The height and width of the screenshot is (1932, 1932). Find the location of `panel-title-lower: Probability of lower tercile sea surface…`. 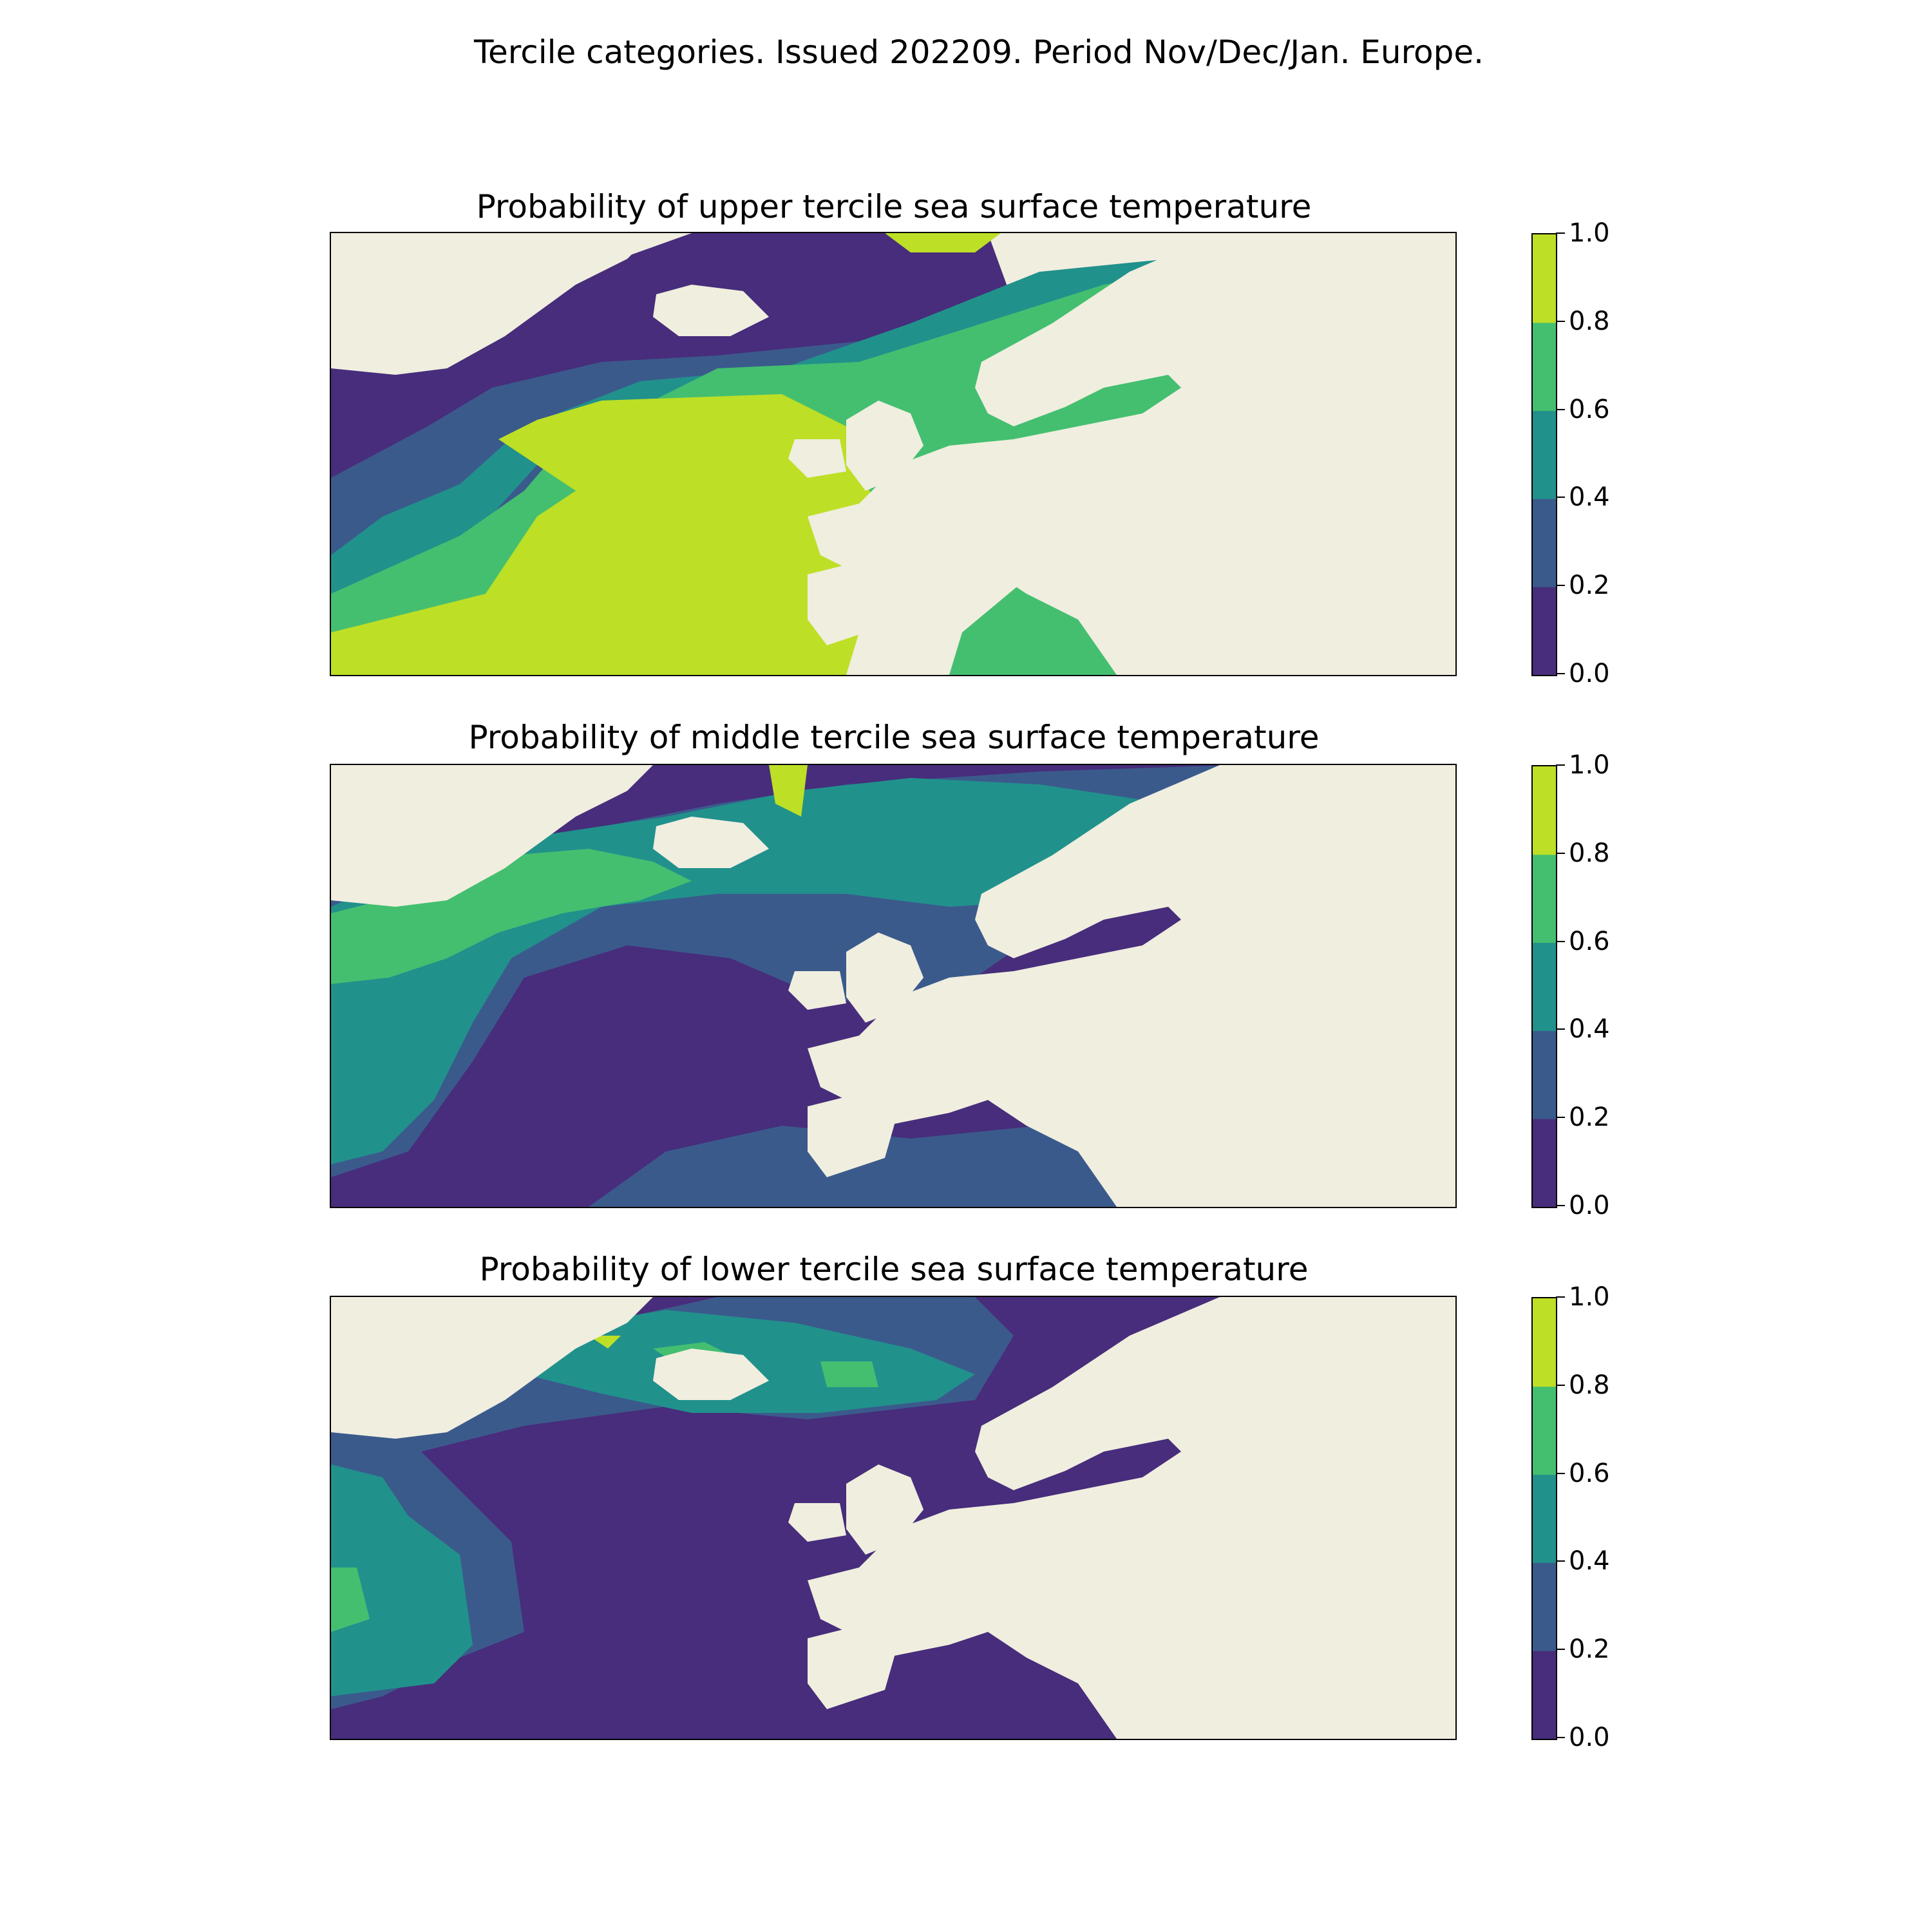

panel-title-lower: Probability of lower tercile sea surface… is located at coordinates (894, 1269).